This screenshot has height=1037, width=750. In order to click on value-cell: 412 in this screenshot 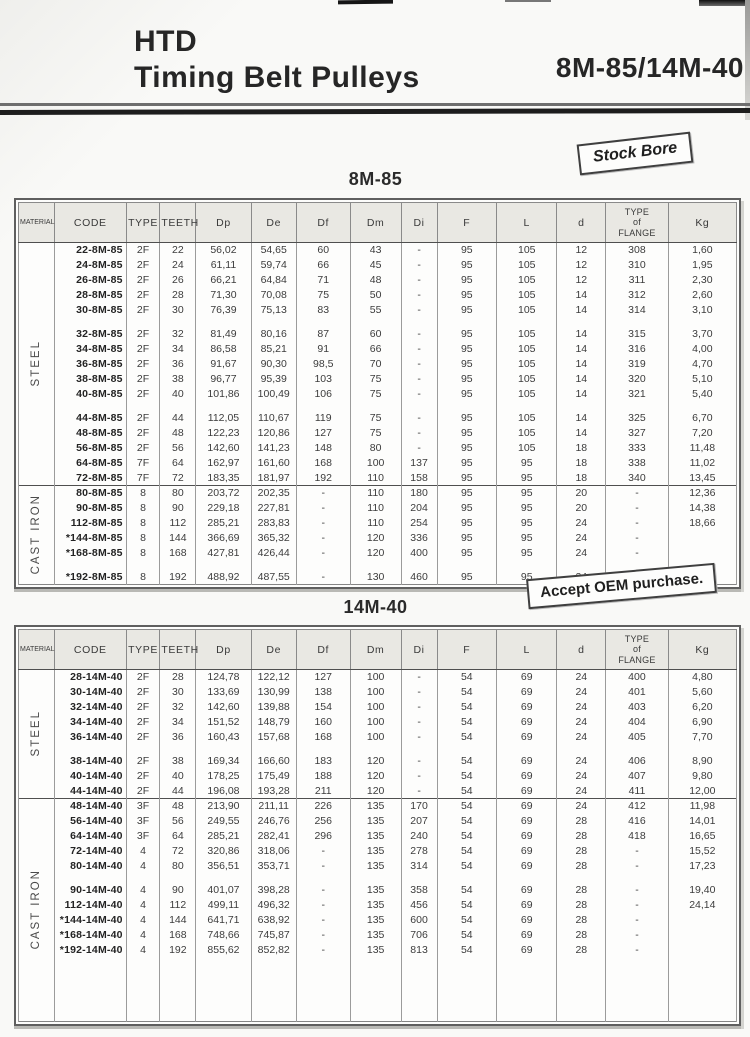, I will do `click(637, 806)`.